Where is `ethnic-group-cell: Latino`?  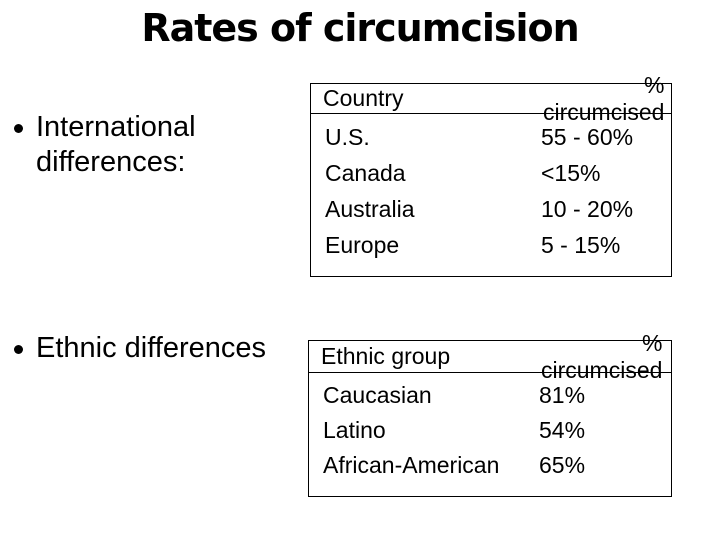 ethnic-group-cell: Latino is located at coordinates (354, 430).